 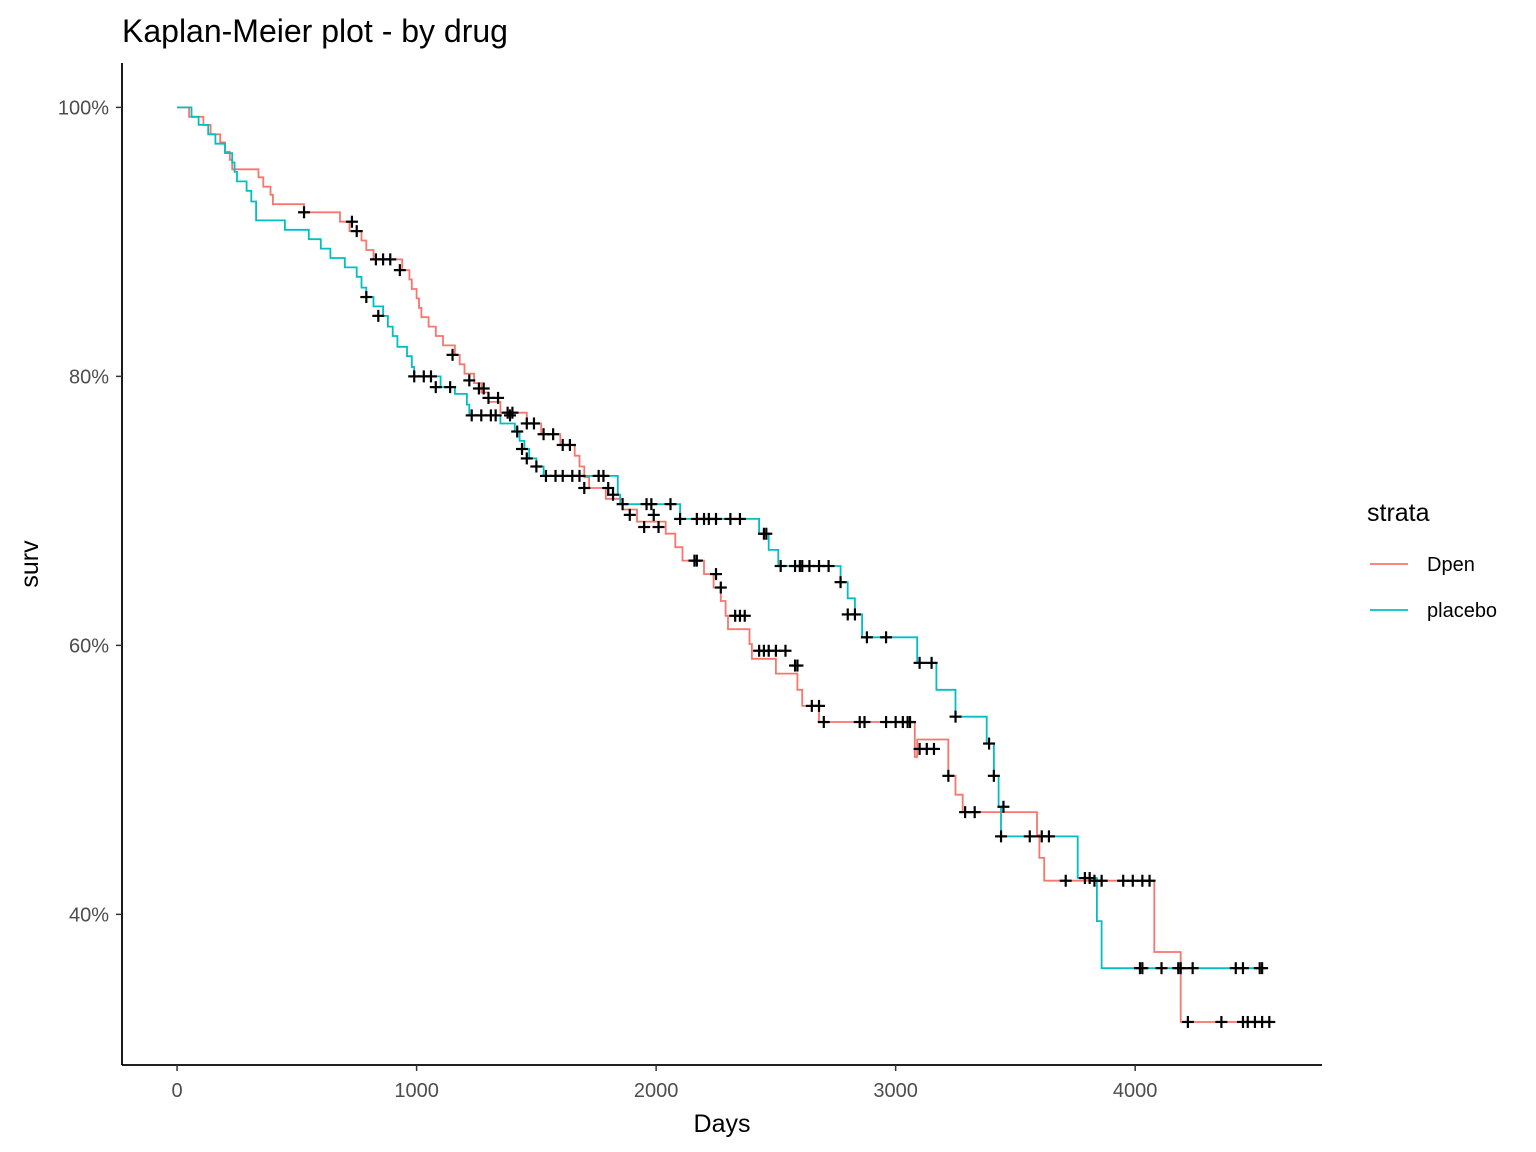 I want to click on legend: strata Dpen placebo, so click(x=1432, y=560).